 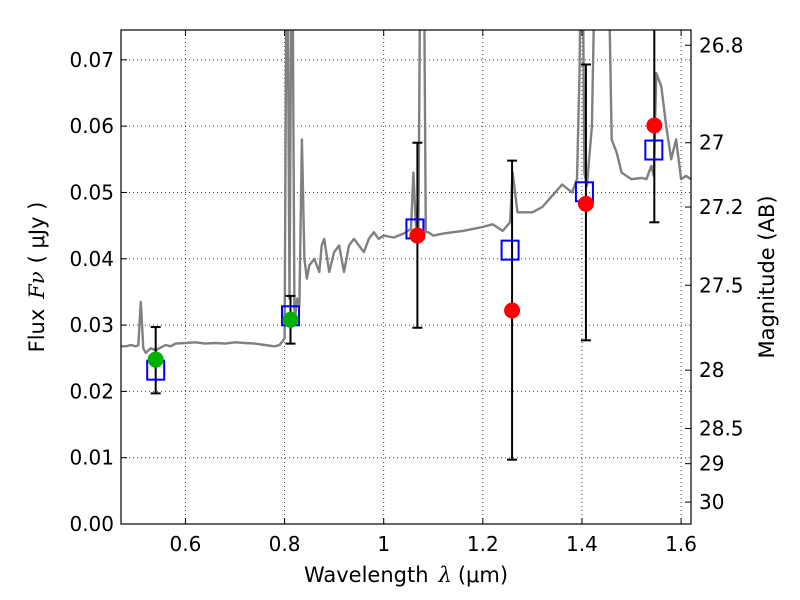 What do you see at coordinates (406, 575) in the screenshot?
I see `x-axis-label: Wavelength λ (μm)` at bounding box center [406, 575].